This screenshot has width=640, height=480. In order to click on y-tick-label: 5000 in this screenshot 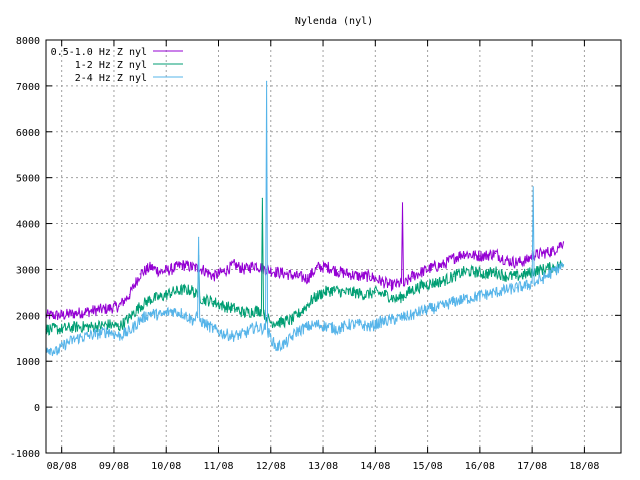, I will do `click(28, 179)`.